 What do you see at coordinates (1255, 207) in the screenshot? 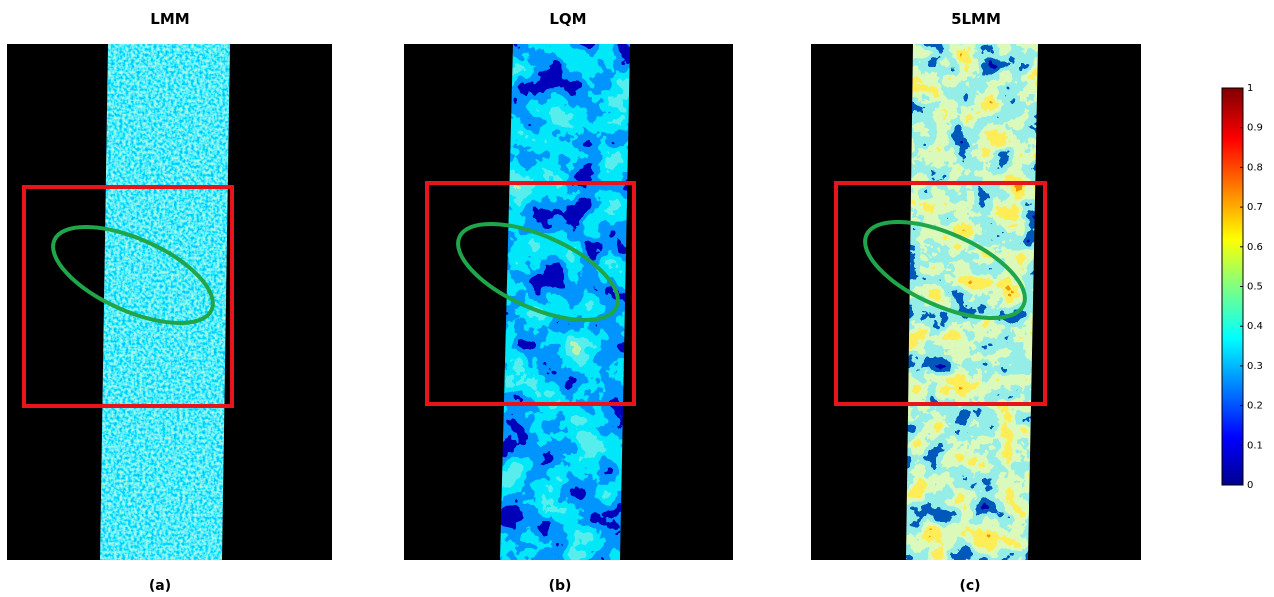
I see `tick-label: 0.7` at bounding box center [1255, 207].